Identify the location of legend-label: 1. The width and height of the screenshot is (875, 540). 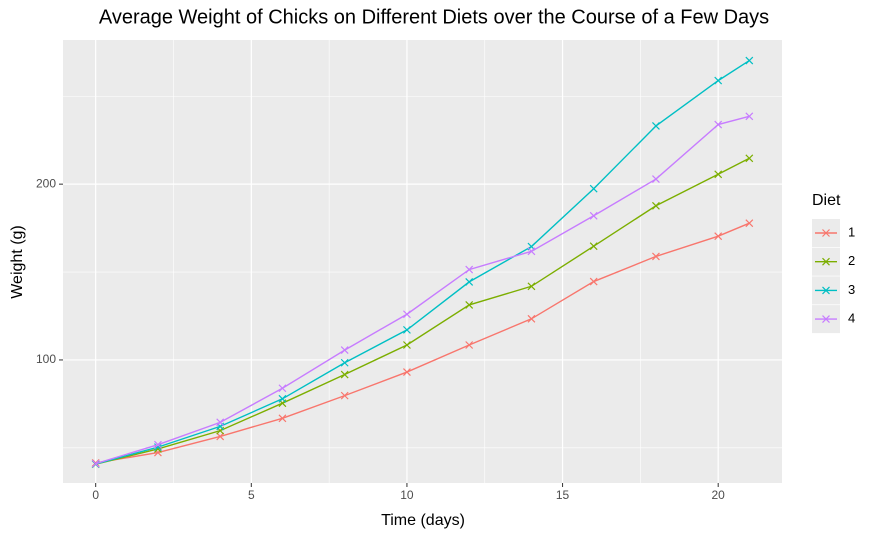
(851, 231).